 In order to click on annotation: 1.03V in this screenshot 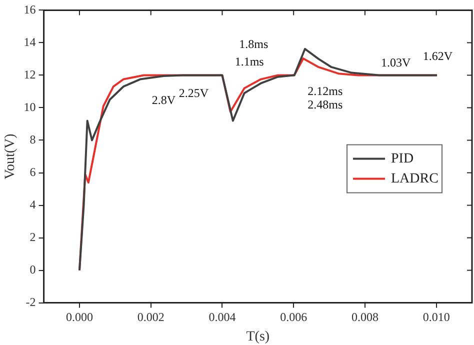, I will do `click(395, 63)`.